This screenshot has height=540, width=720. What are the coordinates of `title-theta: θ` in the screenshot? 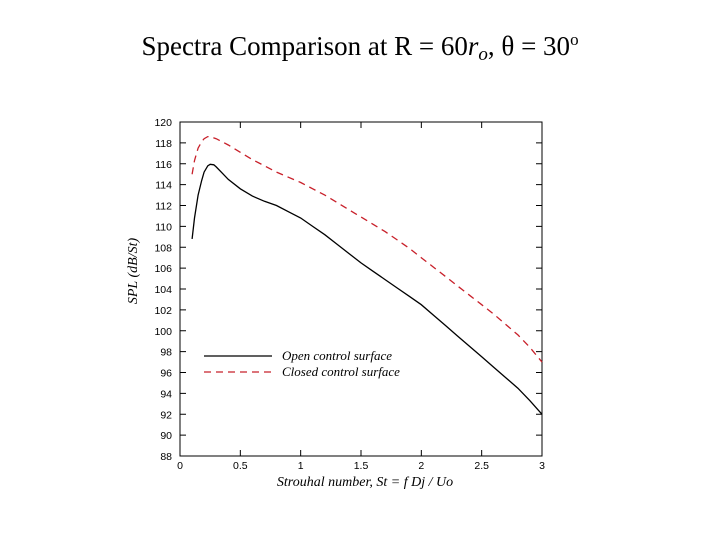 It's located at (508, 46).